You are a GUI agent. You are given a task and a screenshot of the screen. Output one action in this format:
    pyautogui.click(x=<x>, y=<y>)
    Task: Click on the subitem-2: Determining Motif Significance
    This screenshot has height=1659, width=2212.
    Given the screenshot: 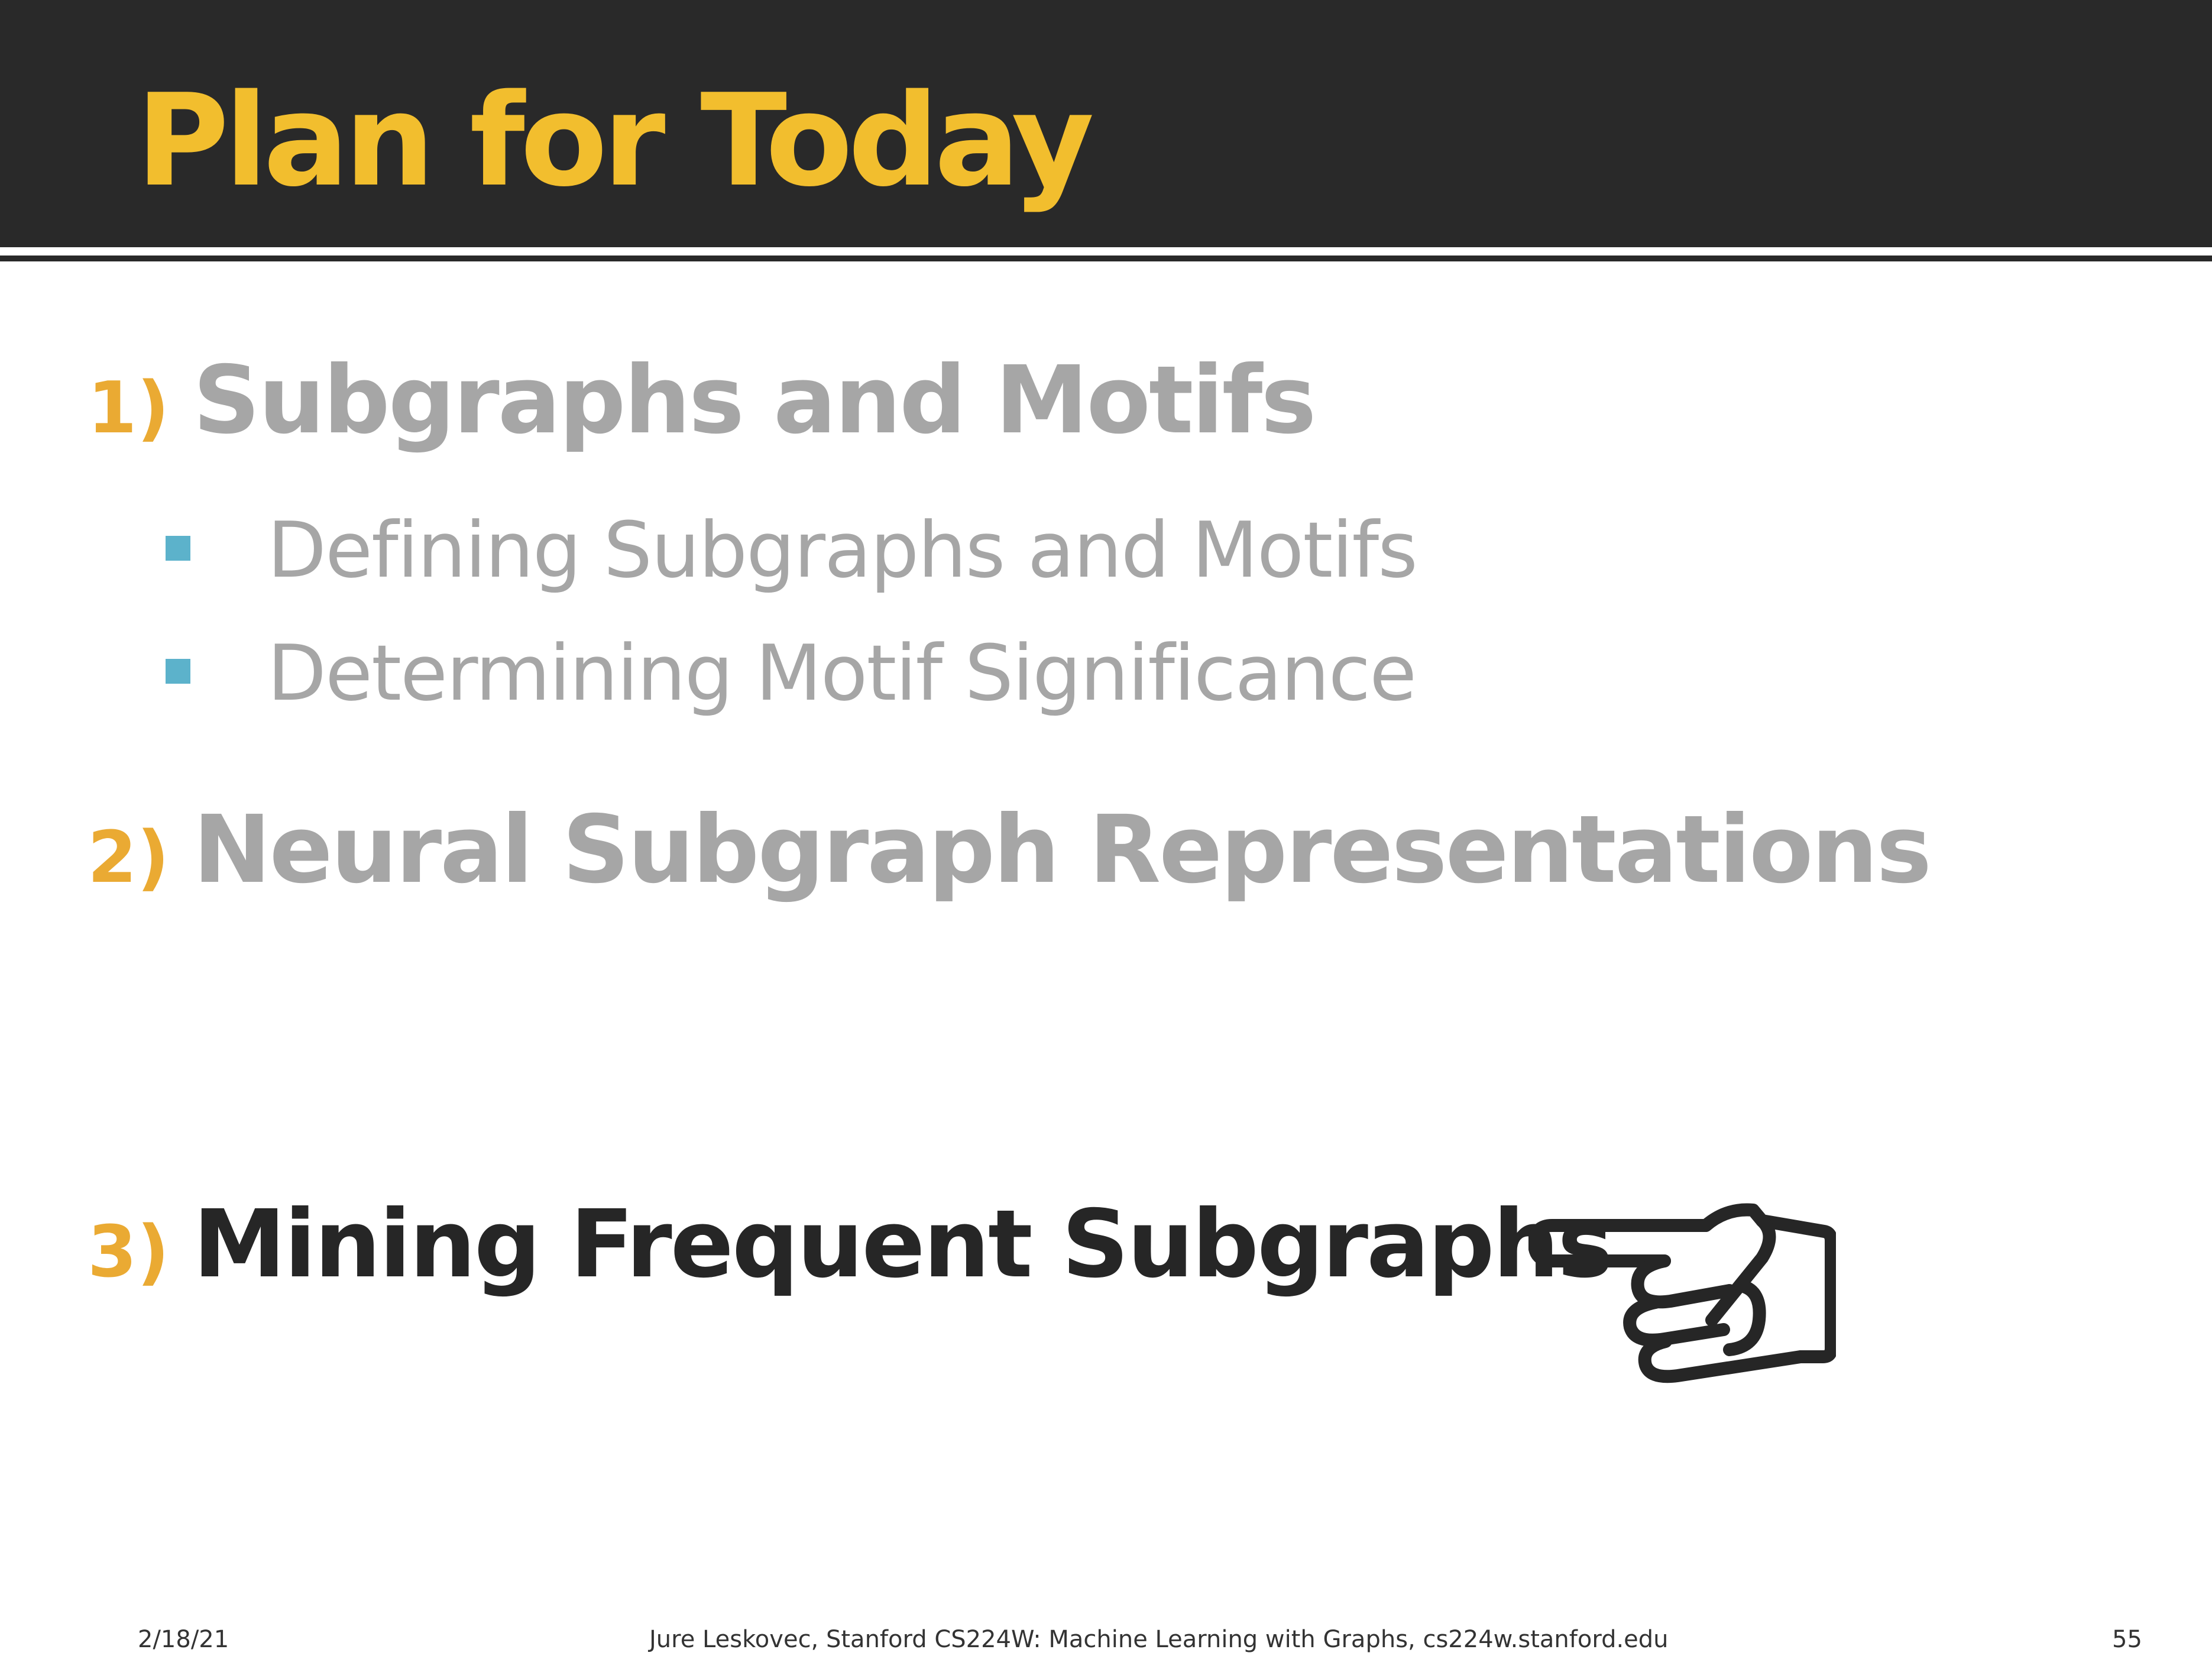 What is the action you would take?
    pyautogui.click(x=792, y=673)
    